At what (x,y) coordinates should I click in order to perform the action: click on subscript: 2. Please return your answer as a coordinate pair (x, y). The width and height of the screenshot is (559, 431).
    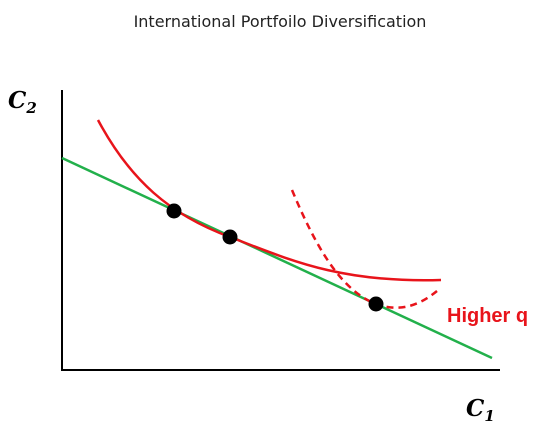
    Looking at the image, I should click on (30, 108).